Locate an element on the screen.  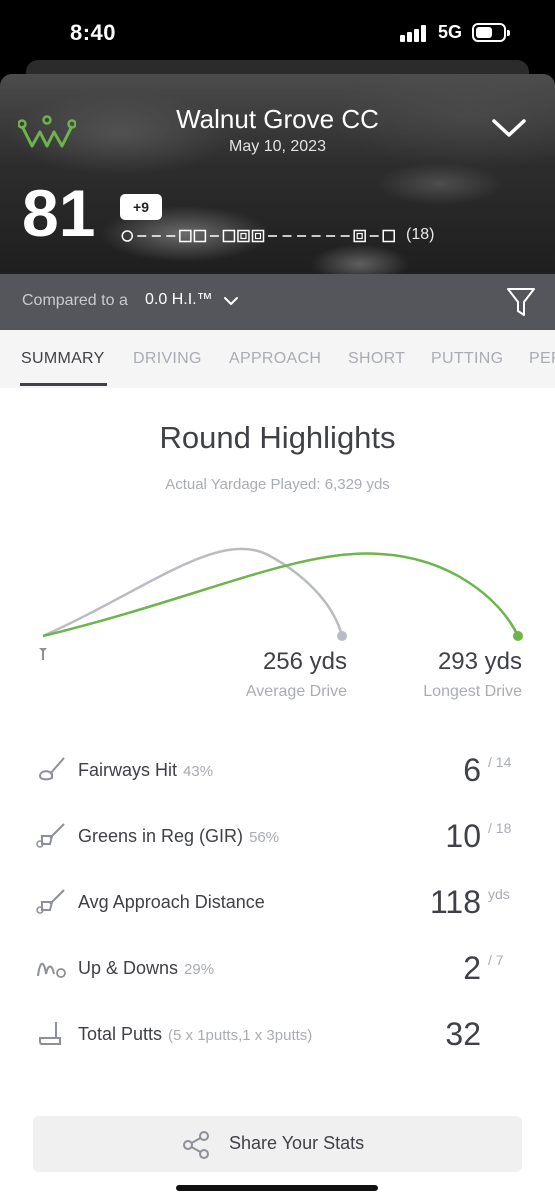
longest-drive-value: 293 yds is located at coordinates (479, 661).